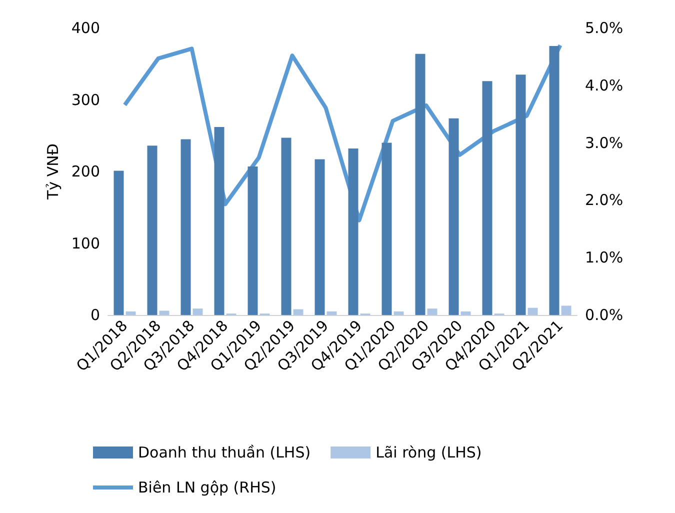 The image size is (675, 513). What do you see at coordinates (604, 315) in the screenshot?
I see `y2-tick-label: 0.0%` at bounding box center [604, 315].